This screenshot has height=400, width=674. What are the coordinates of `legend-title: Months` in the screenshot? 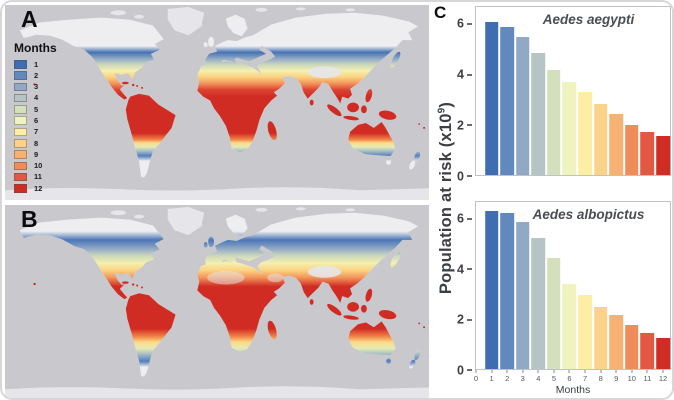 It's located at (35, 48).